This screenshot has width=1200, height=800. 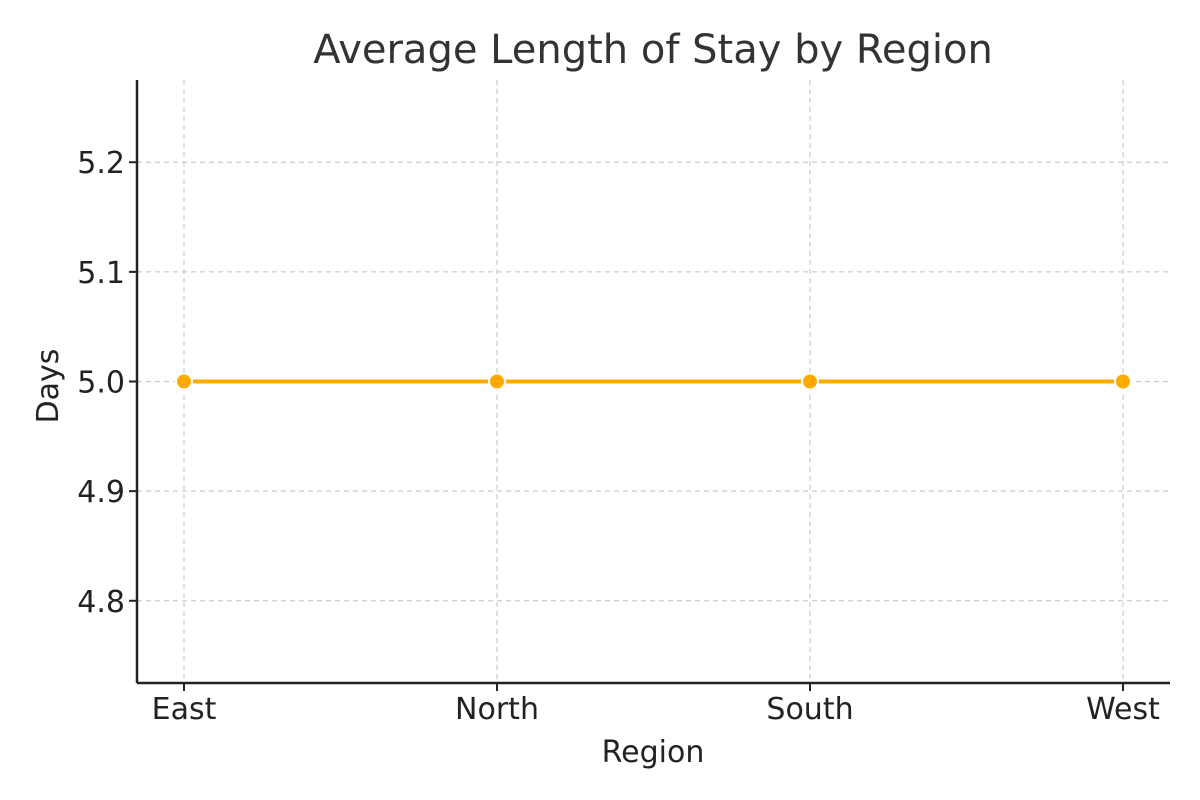 What do you see at coordinates (809, 709) in the screenshot?
I see `x-tick-label: South` at bounding box center [809, 709].